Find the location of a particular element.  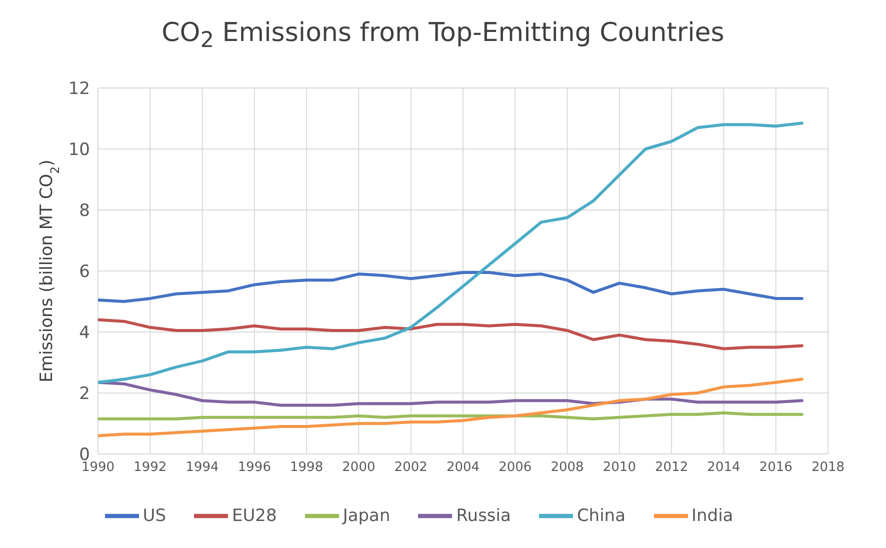

x-tick-label: 2012 is located at coordinates (671, 468).